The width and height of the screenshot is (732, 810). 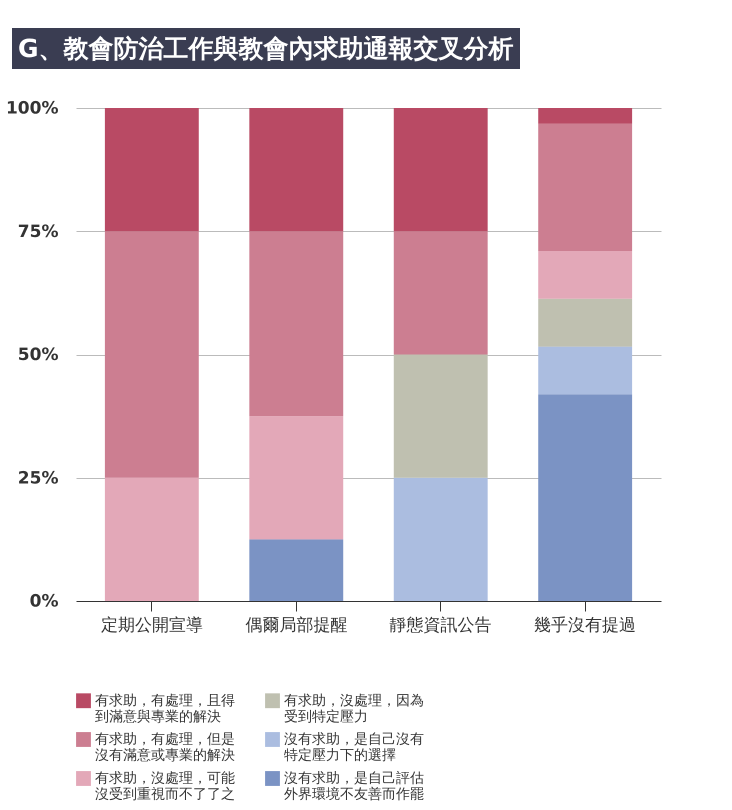 I want to click on legend-label: 有求助，沒處理，可能沒受到重視而不了了之, so click(x=165, y=786).